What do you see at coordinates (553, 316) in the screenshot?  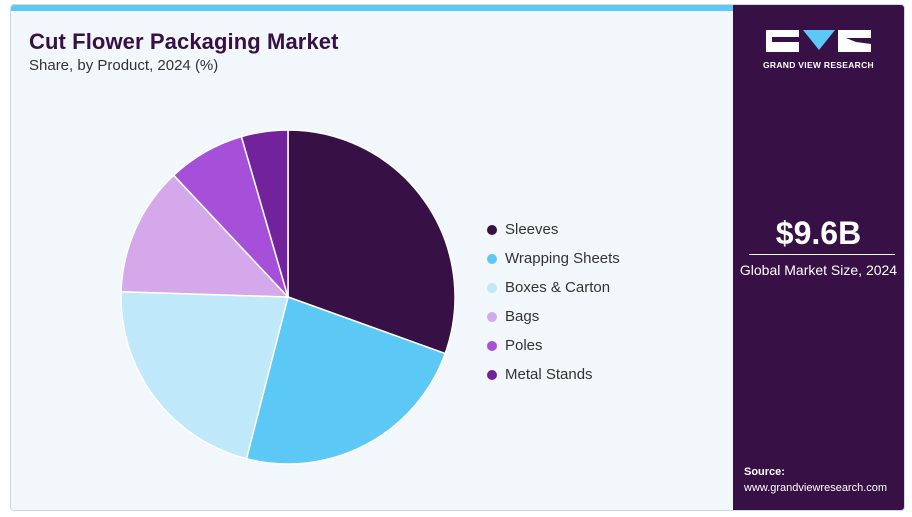 I see `legend-item-bags: Bags` at bounding box center [553, 316].